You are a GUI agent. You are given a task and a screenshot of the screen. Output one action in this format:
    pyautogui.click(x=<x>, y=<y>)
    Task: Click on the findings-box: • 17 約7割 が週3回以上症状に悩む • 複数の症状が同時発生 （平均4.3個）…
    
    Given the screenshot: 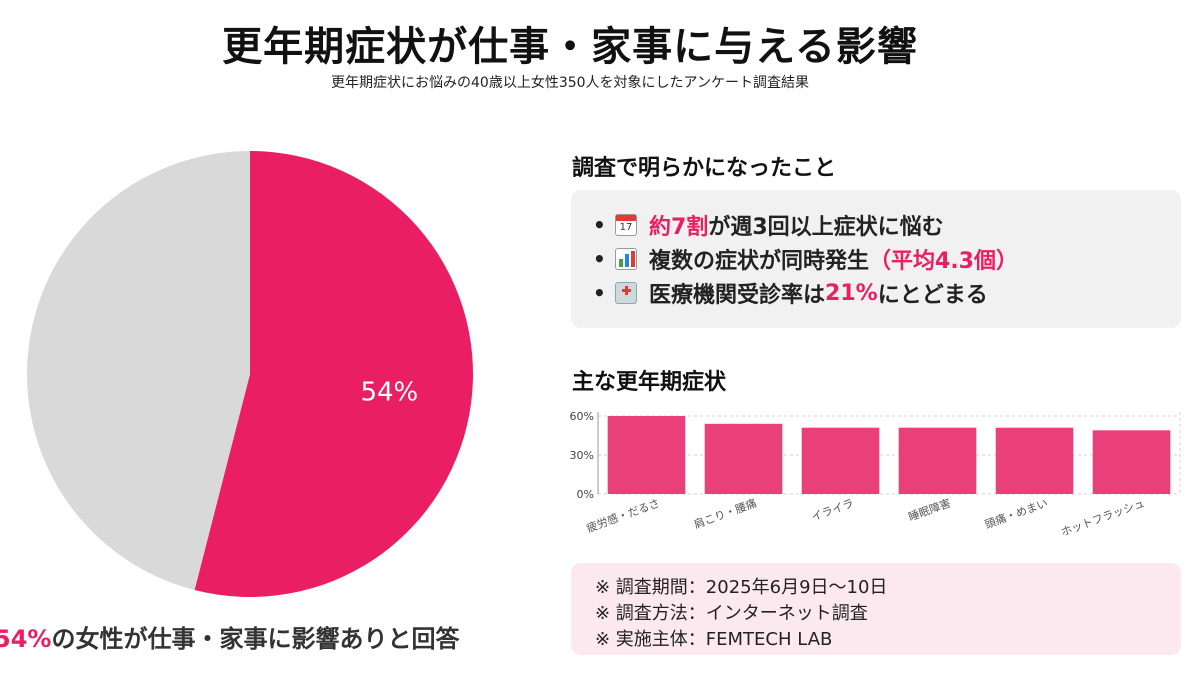 What is the action you would take?
    pyautogui.click(x=876, y=259)
    